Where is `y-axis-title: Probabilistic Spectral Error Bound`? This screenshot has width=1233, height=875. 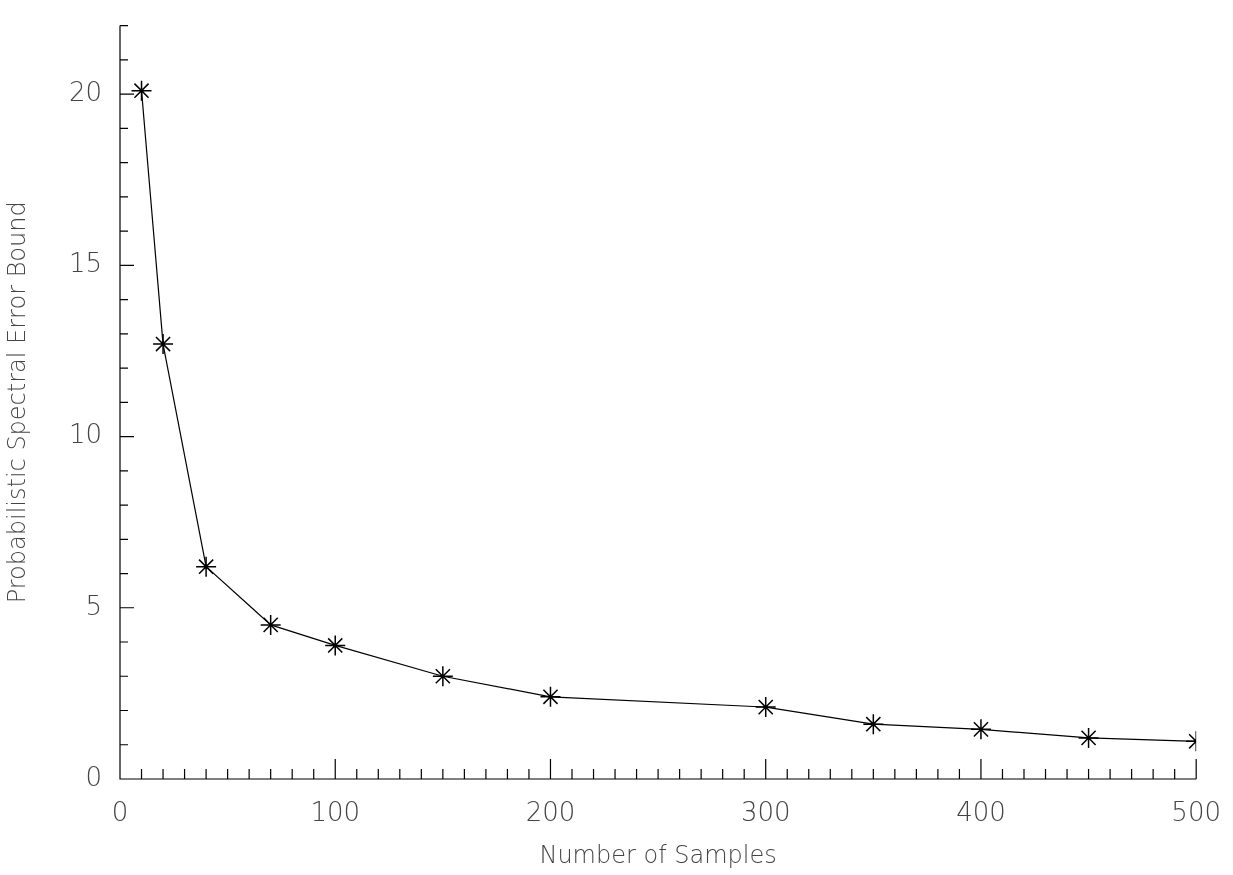 y-axis-title: Probabilistic Spectral Error Bound is located at coordinates (16, 402).